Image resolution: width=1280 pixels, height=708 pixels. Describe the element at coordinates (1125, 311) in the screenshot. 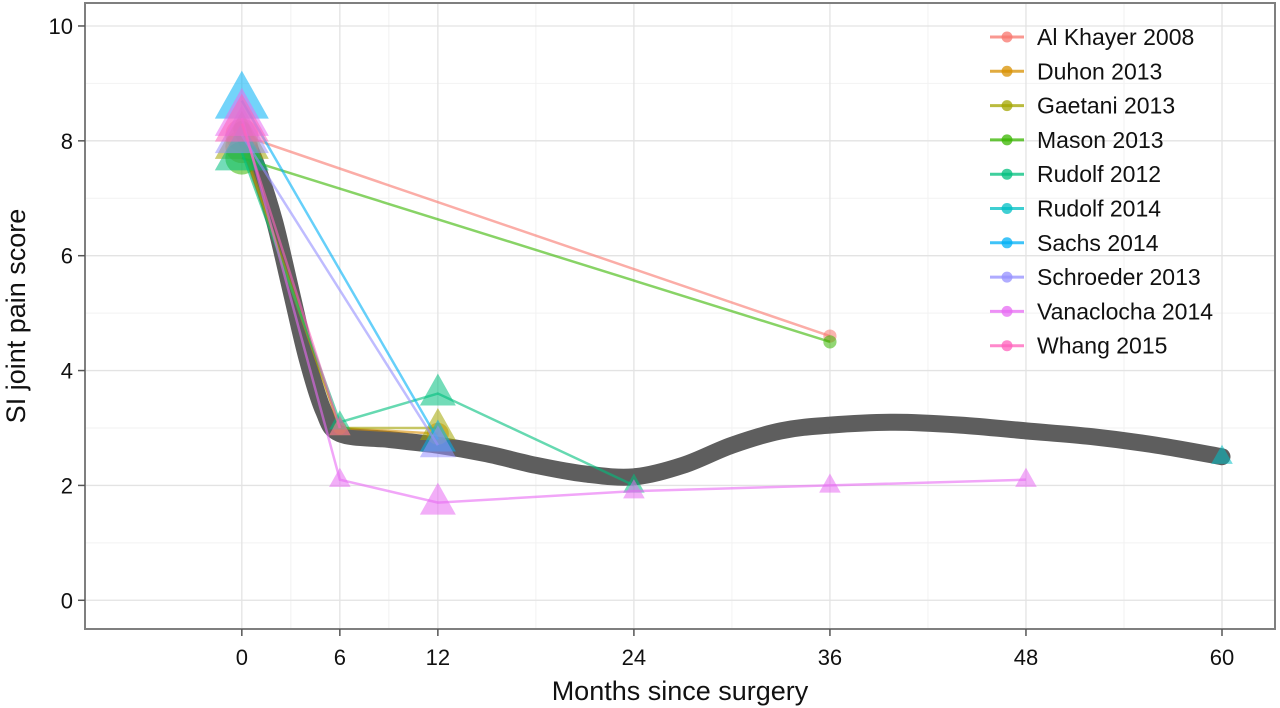

I see `legend-label: Vanaclocha 2014` at that location.